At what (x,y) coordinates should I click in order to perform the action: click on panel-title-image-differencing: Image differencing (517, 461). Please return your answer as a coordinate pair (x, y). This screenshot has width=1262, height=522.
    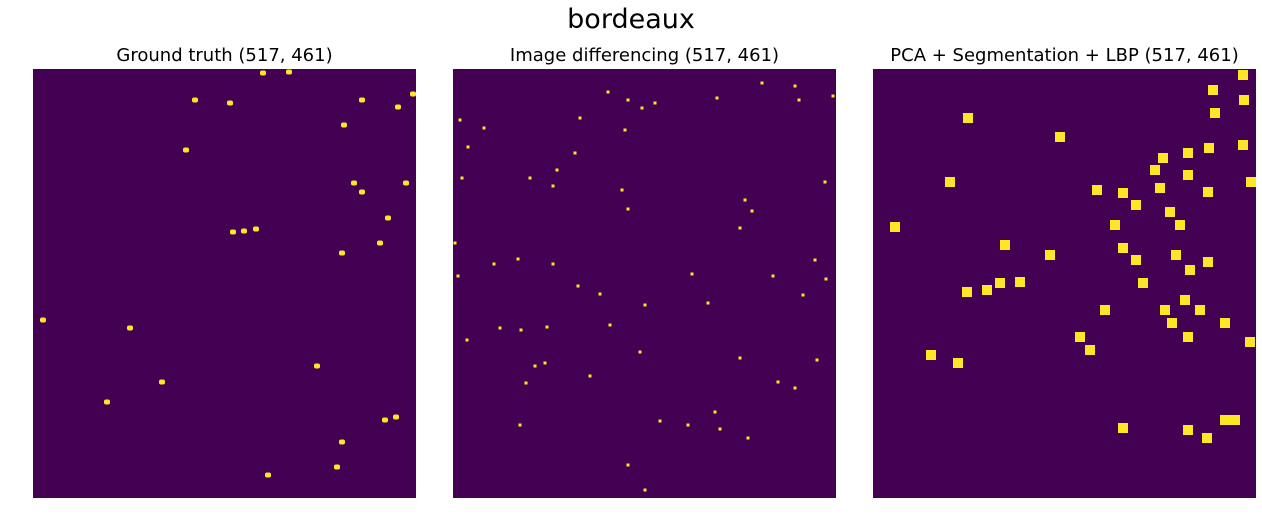
    Looking at the image, I should click on (644, 55).